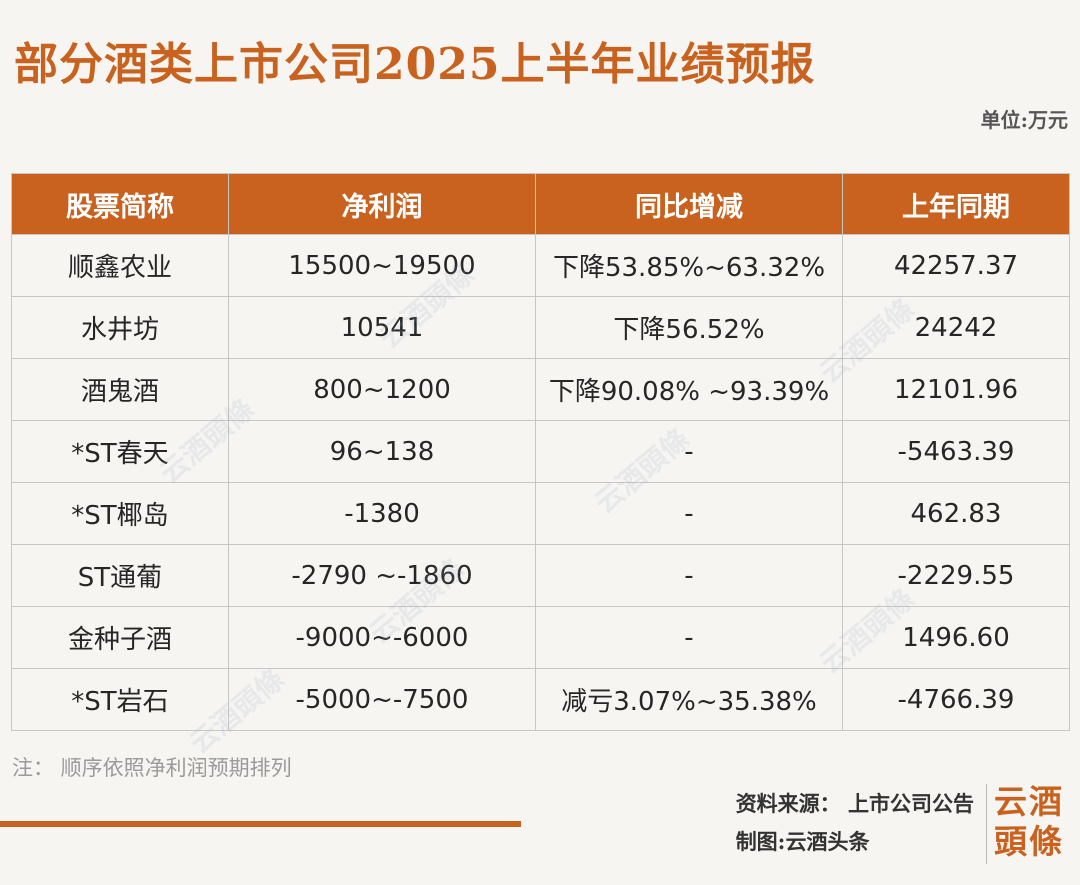 This screenshot has width=1080, height=885. I want to click on table-row: *ST岩石 -5000~-7500 减亏3.07%~35.38% -4766.39, so click(540, 699).